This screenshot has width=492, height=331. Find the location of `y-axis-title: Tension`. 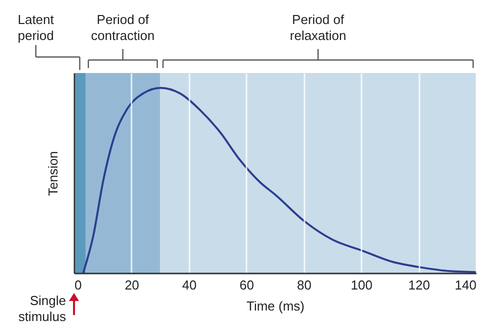

y-axis-title: Tension is located at coordinates (53, 173).